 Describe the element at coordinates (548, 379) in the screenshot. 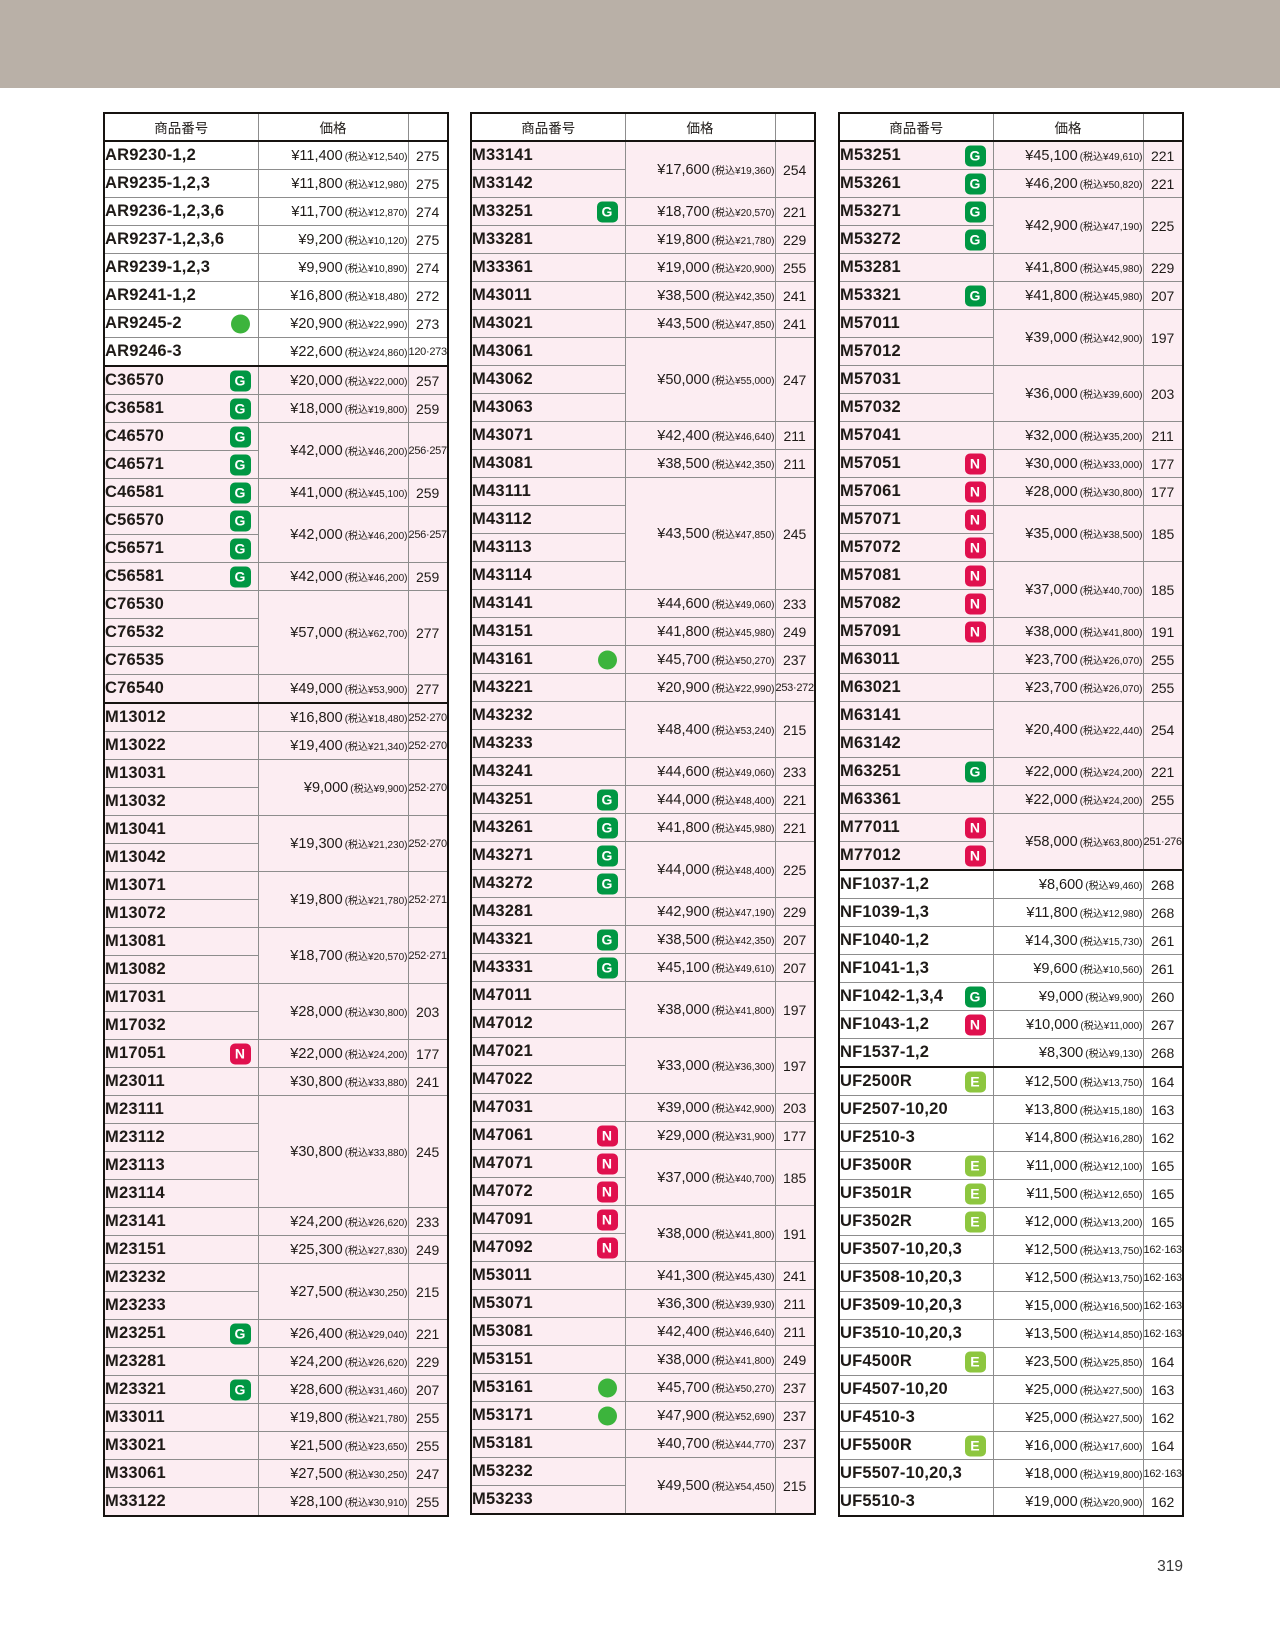

I see `product-cell: M43062` at that location.